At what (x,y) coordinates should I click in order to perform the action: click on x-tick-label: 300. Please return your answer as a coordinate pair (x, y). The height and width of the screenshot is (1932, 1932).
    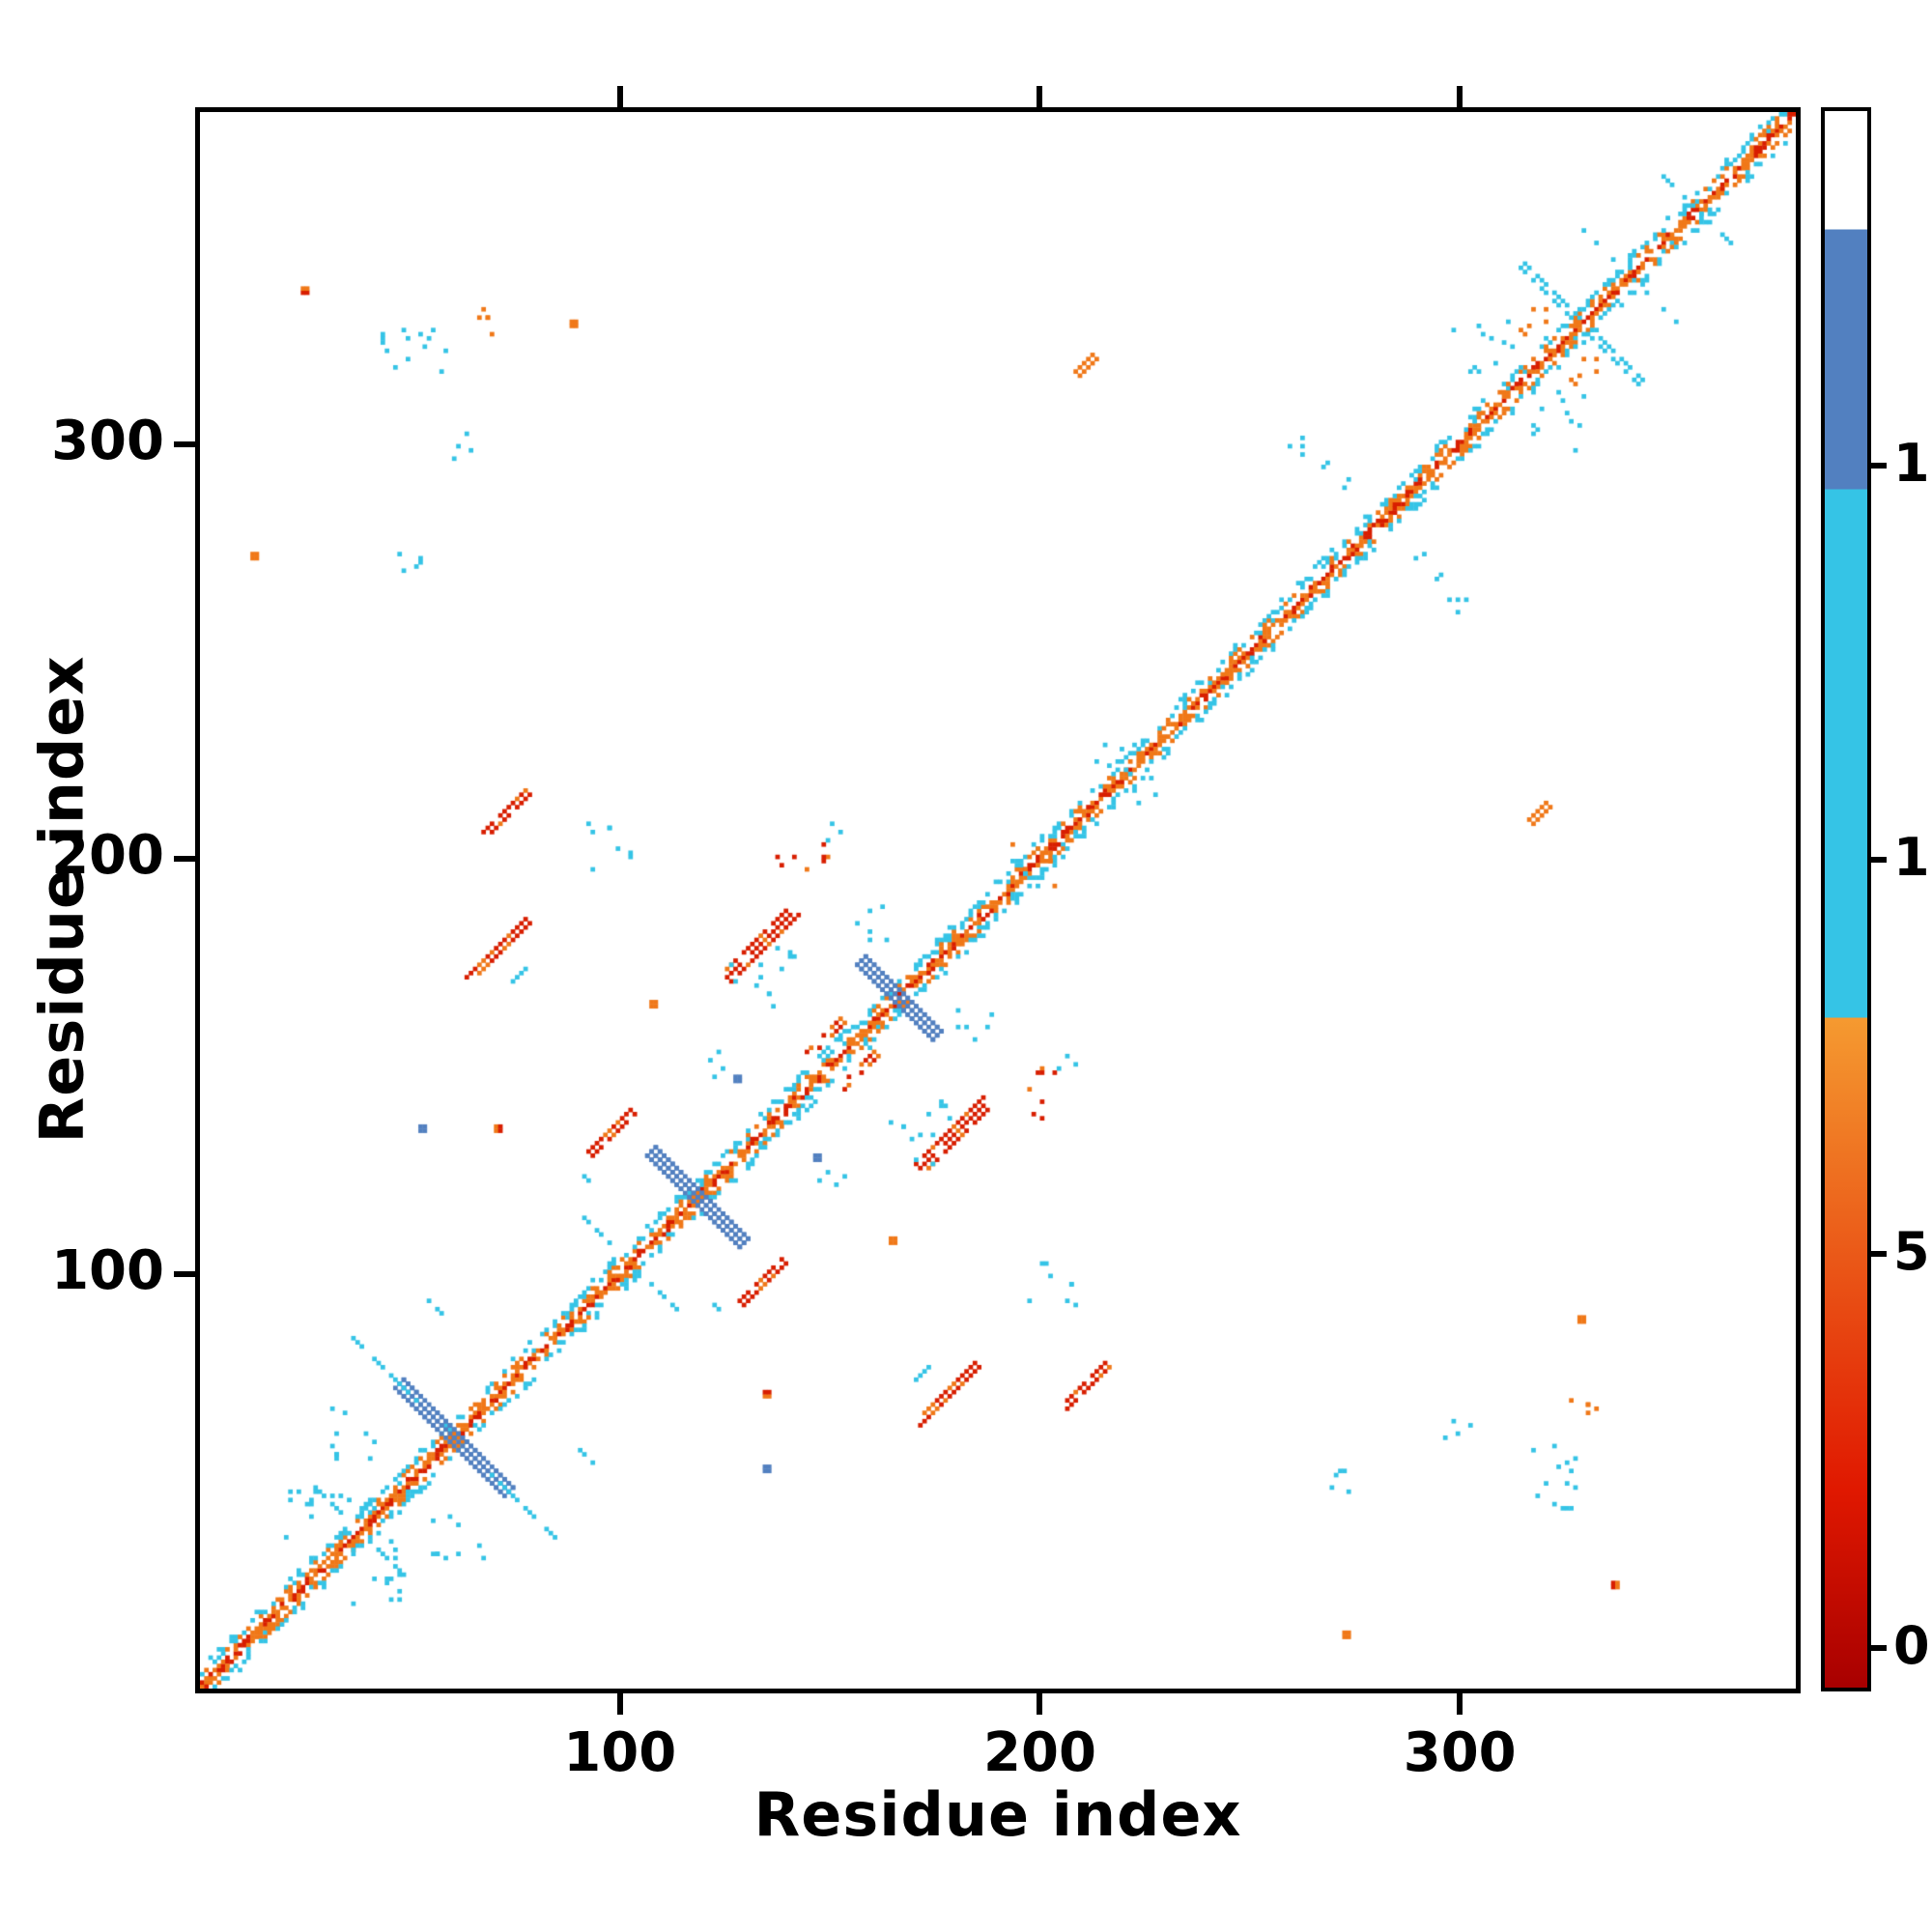
    Looking at the image, I should click on (1460, 1752).